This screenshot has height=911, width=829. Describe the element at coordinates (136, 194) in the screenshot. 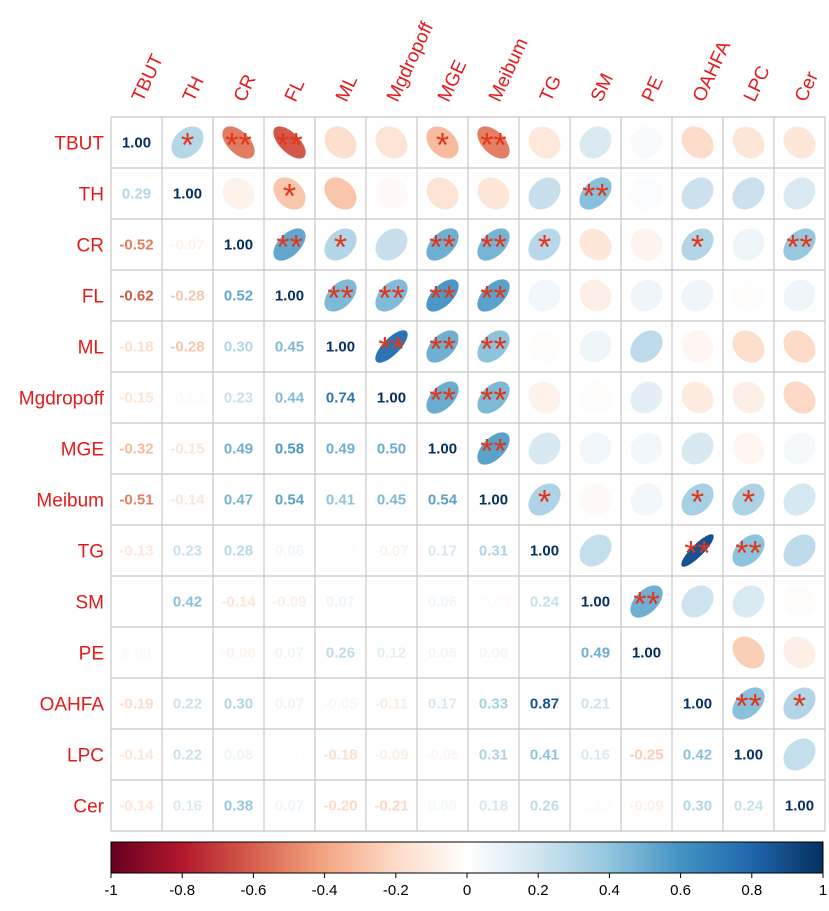

I see `coef-th-tbut: 0.29` at that location.